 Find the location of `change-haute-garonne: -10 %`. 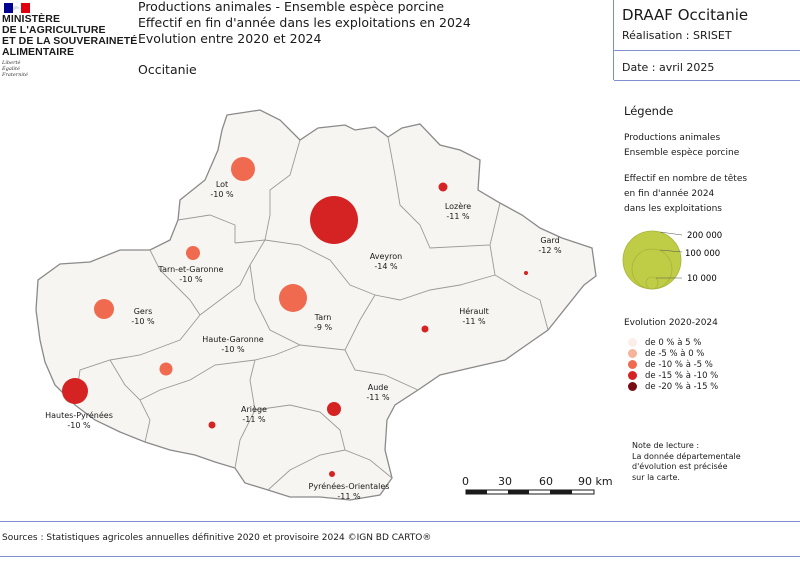

change-haute-garonne: -10 % is located at coordinates (233, 349).